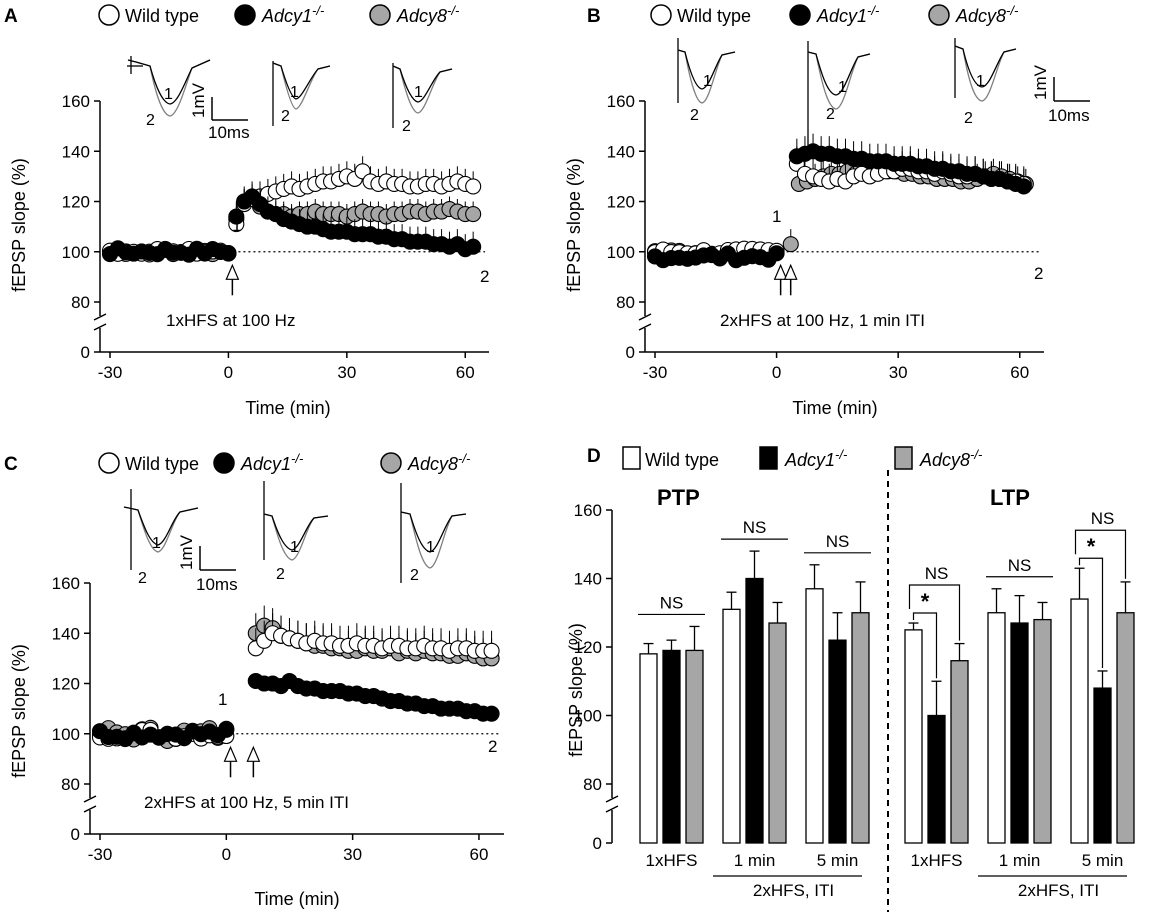  I want to click on panel-letter: C, so click(11, 464).